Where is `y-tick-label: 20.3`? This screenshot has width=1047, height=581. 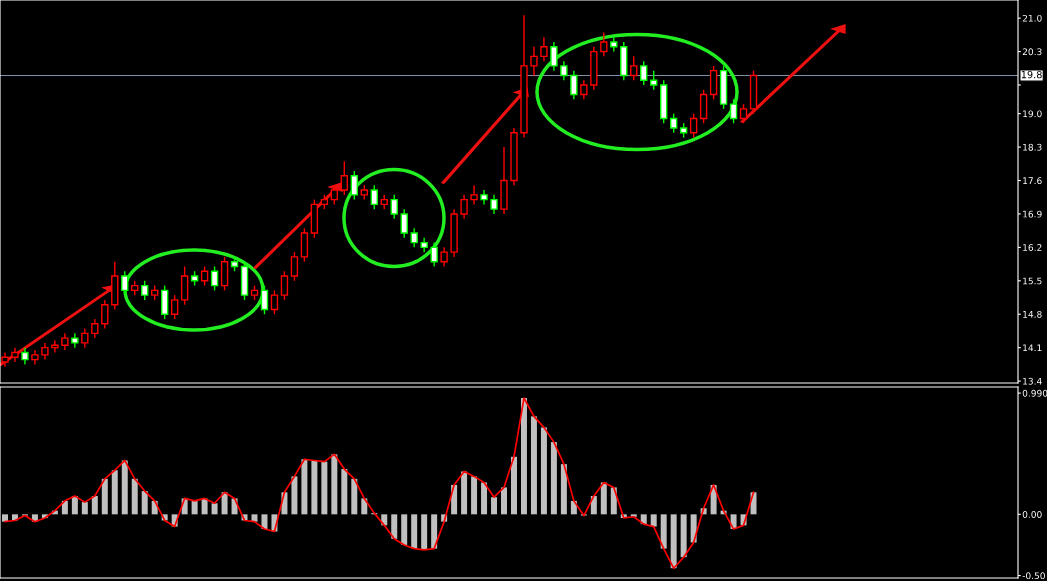 y-tick-label: 20.3 is located at coordinates (1032, 52).